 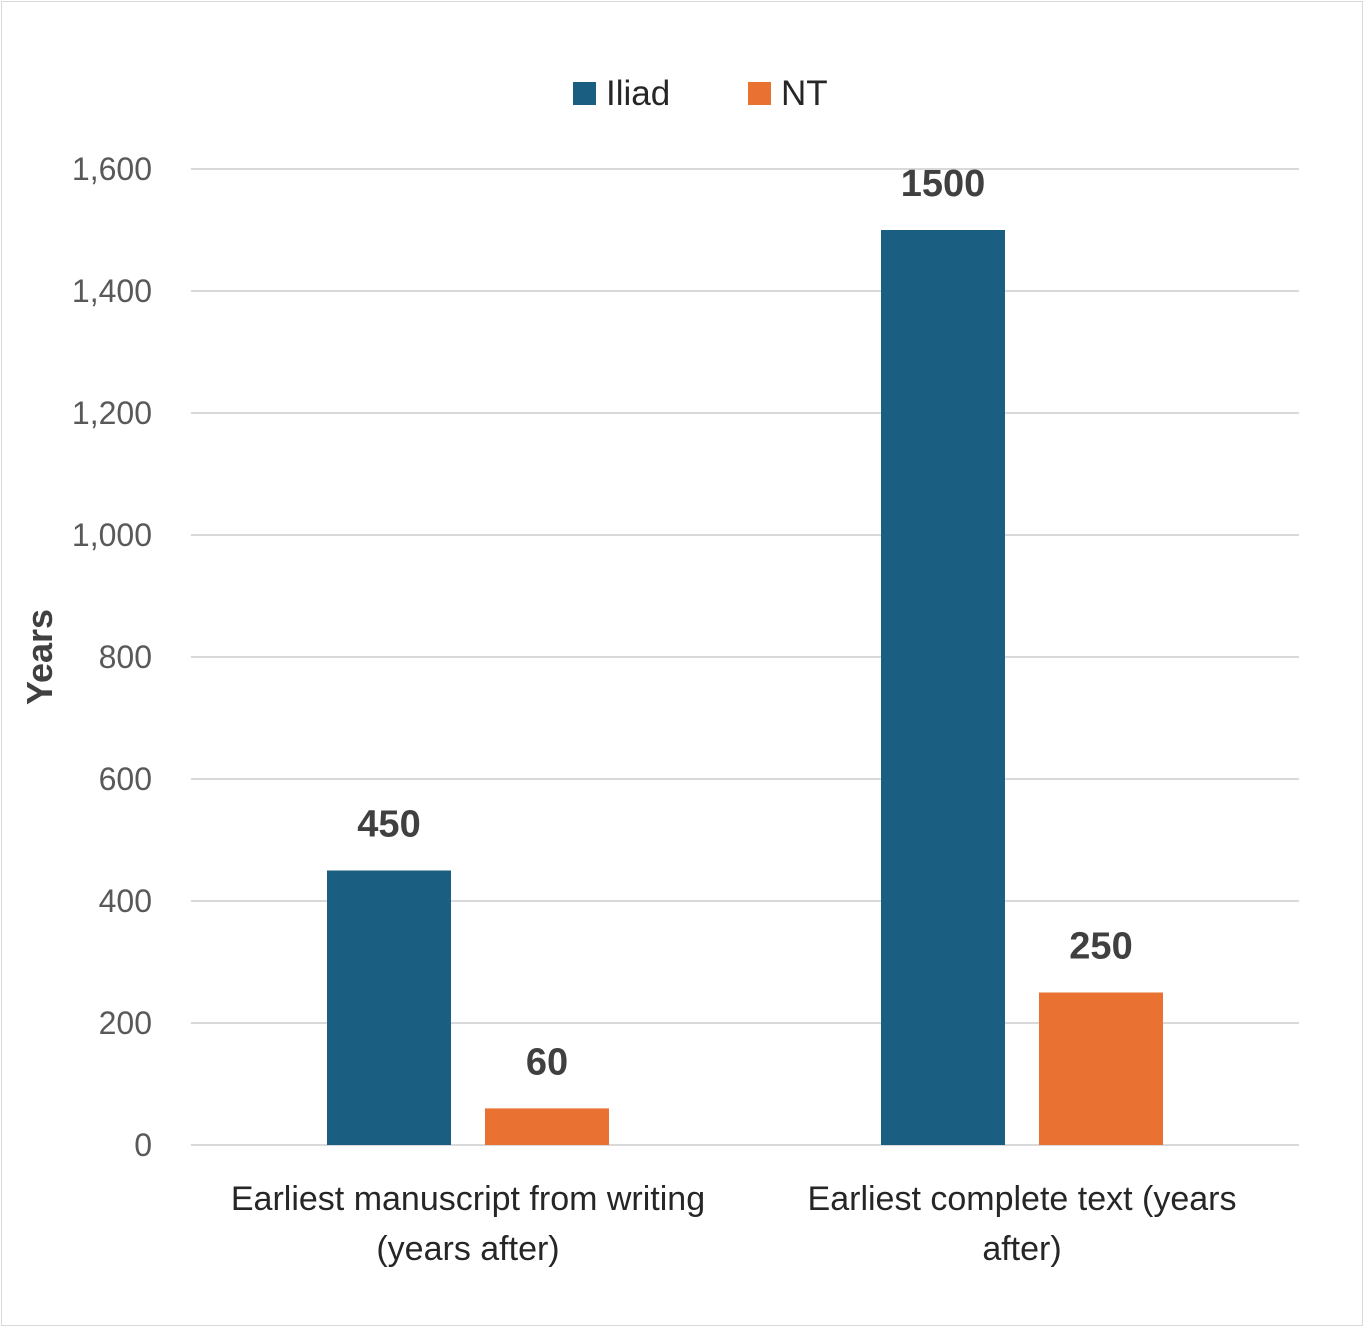 I want to click on x-category-label: (years after), so click(x=467, y=1249).